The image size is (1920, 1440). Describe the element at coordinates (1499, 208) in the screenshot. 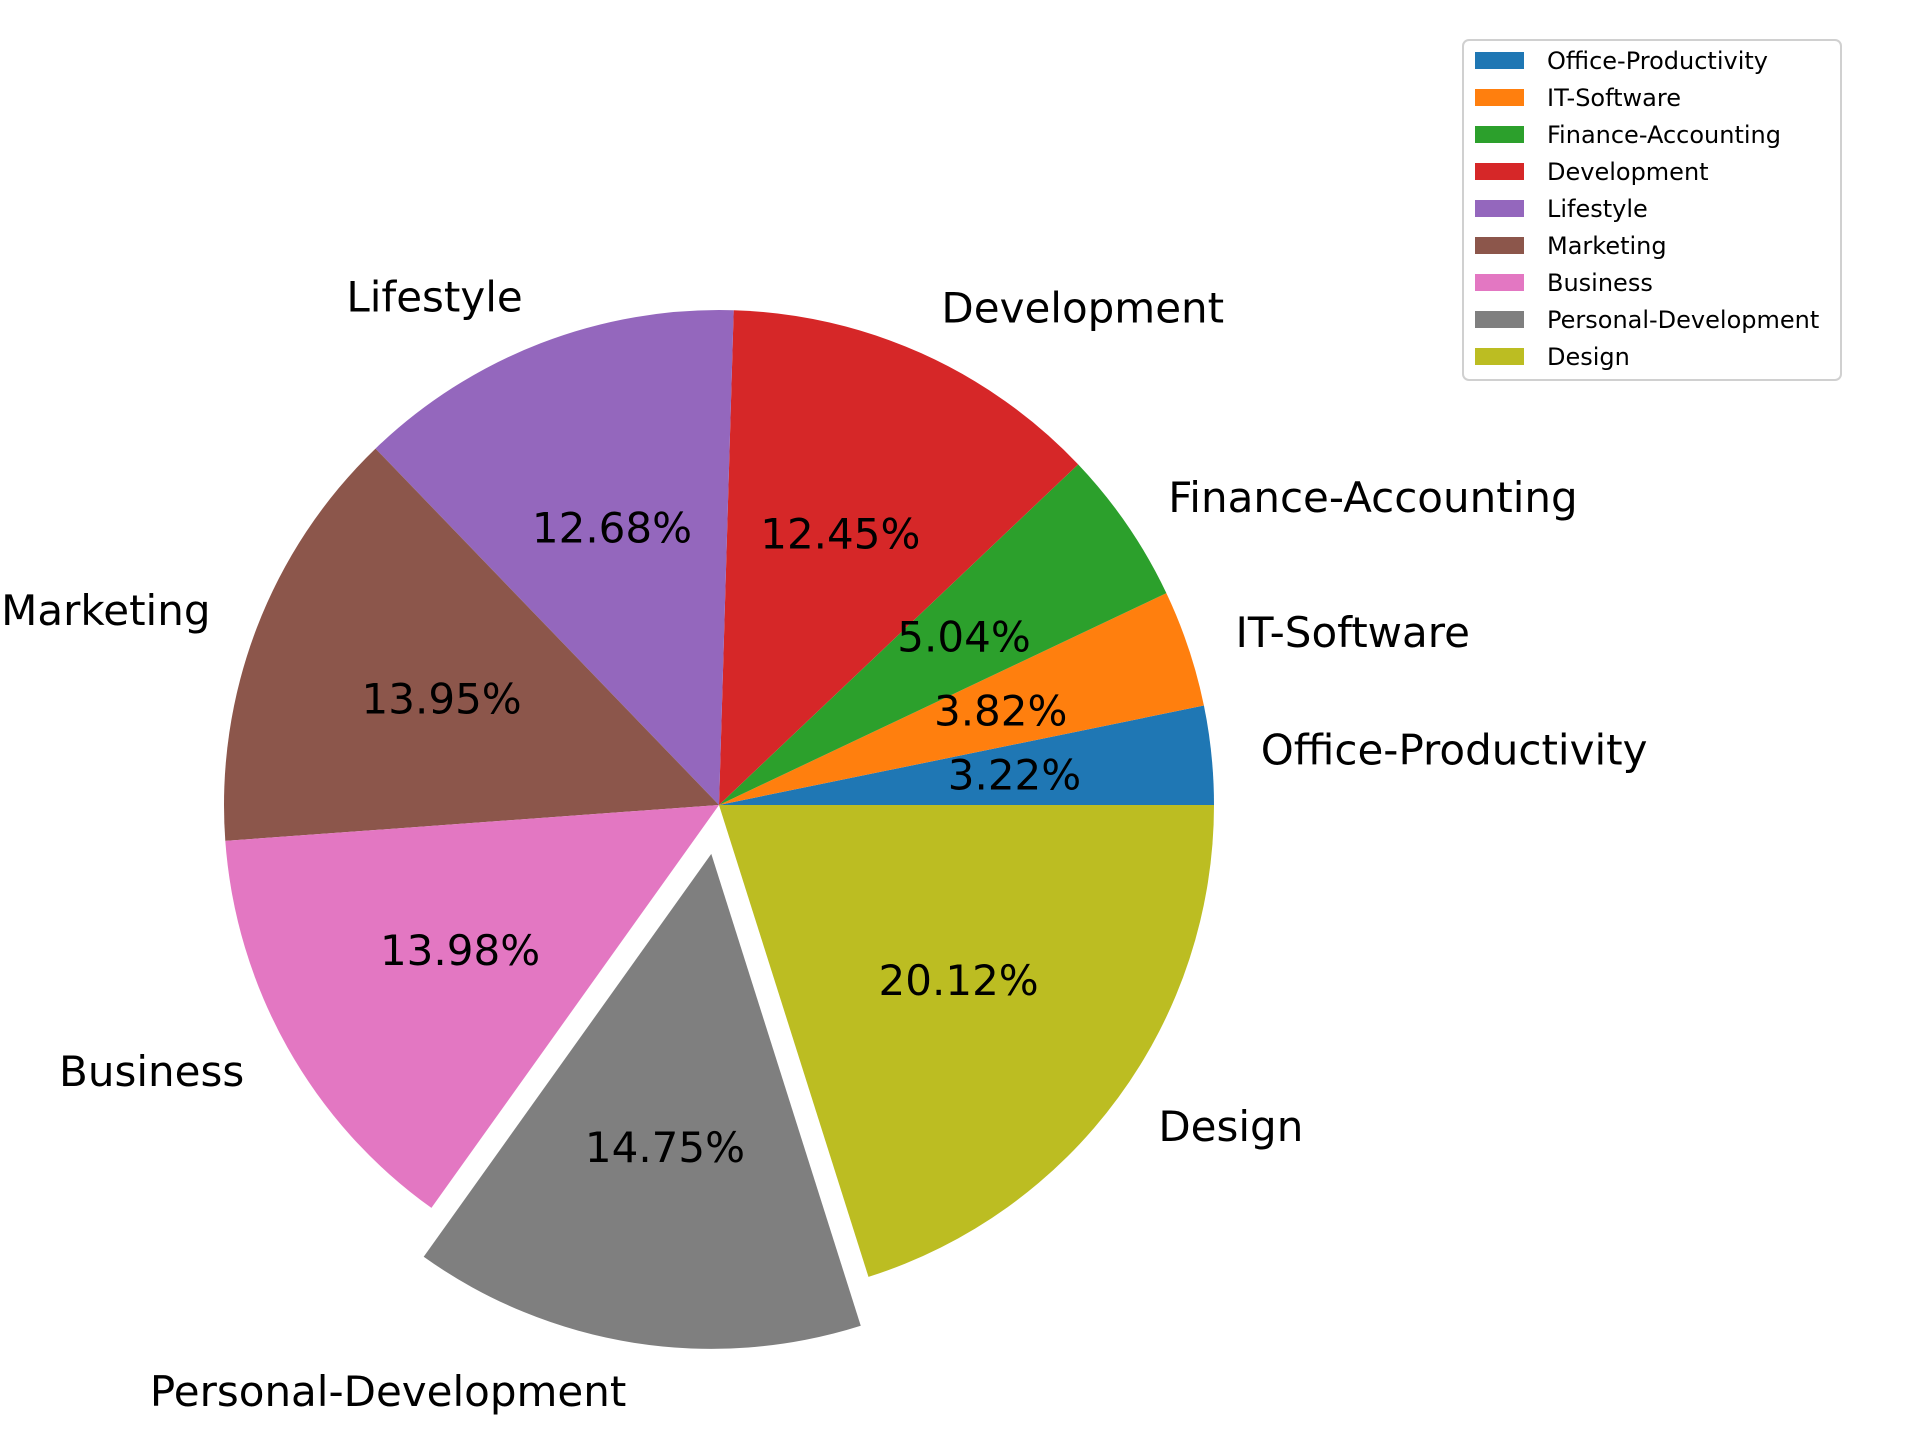

I see `legend-swatch-lifestyle` at that location.